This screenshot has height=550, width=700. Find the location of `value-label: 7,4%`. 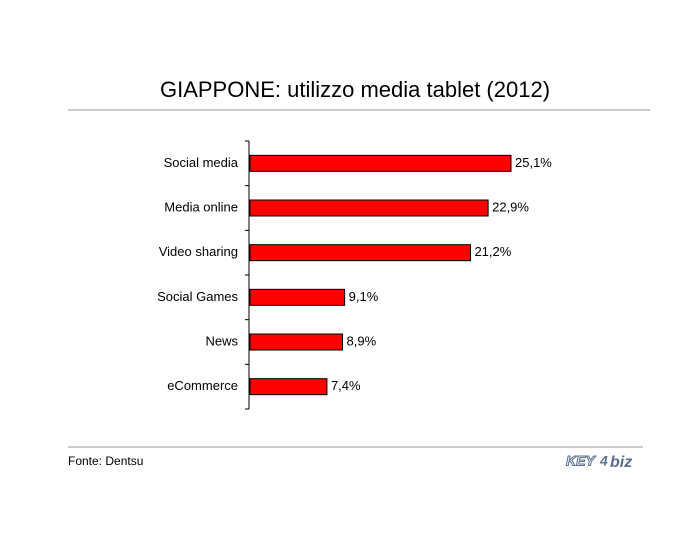

value-label: 7,4% is located at coordinates (346, 385).